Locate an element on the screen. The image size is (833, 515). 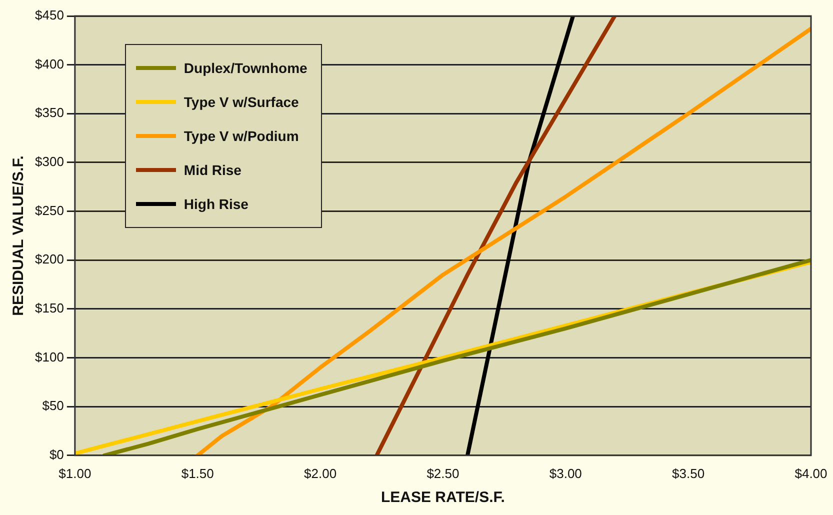
y-tick-label: $350 is located at coordinates (49, 112).